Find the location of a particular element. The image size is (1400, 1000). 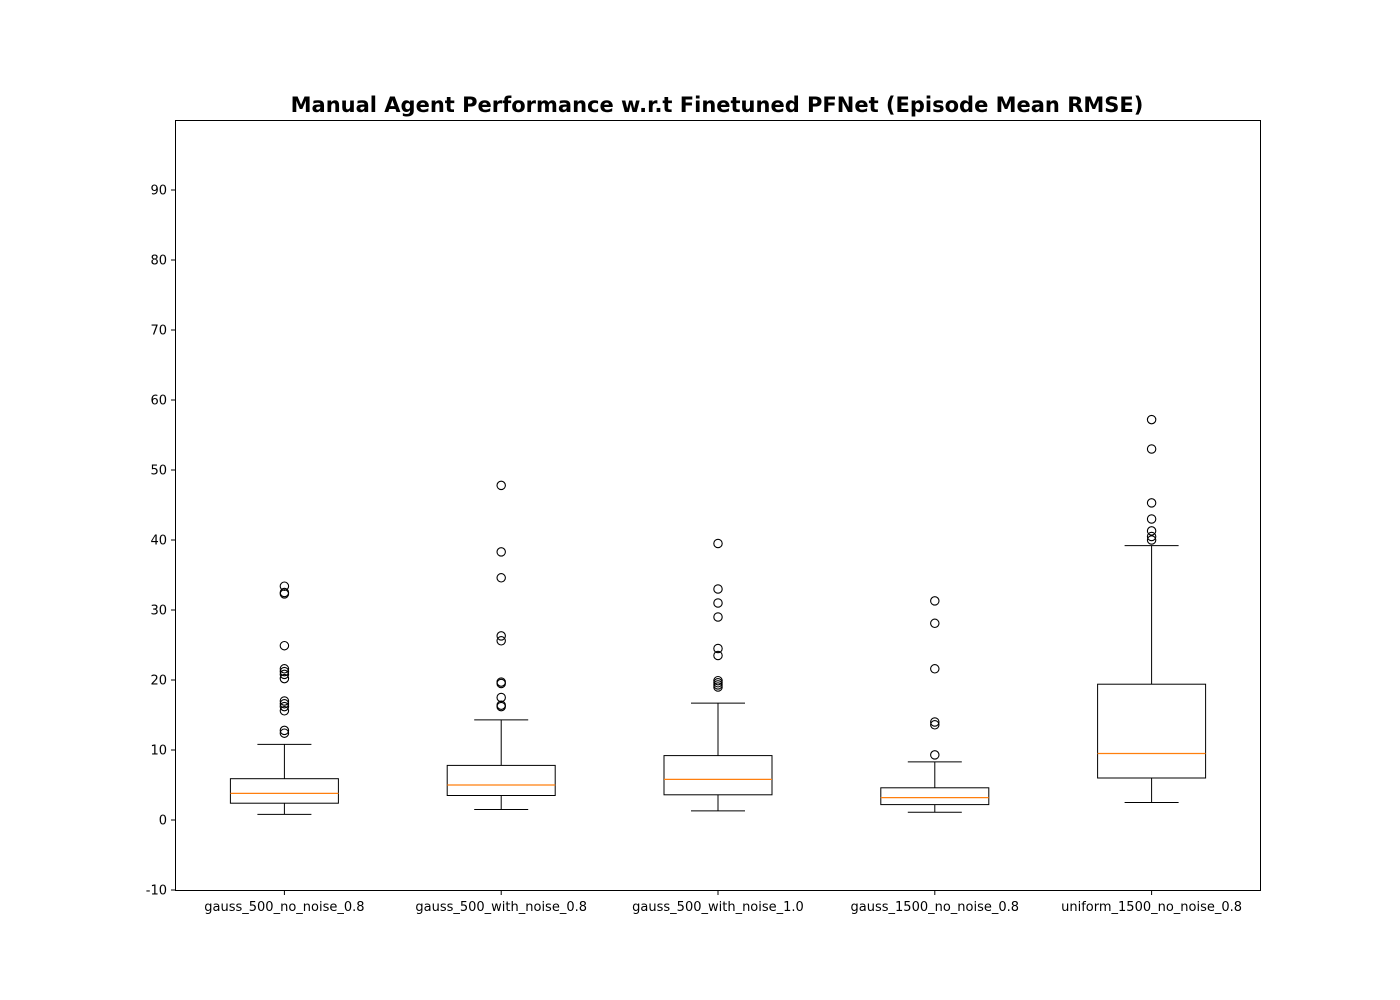

y-tick-label: 60 is located at coordinates (158, 401).